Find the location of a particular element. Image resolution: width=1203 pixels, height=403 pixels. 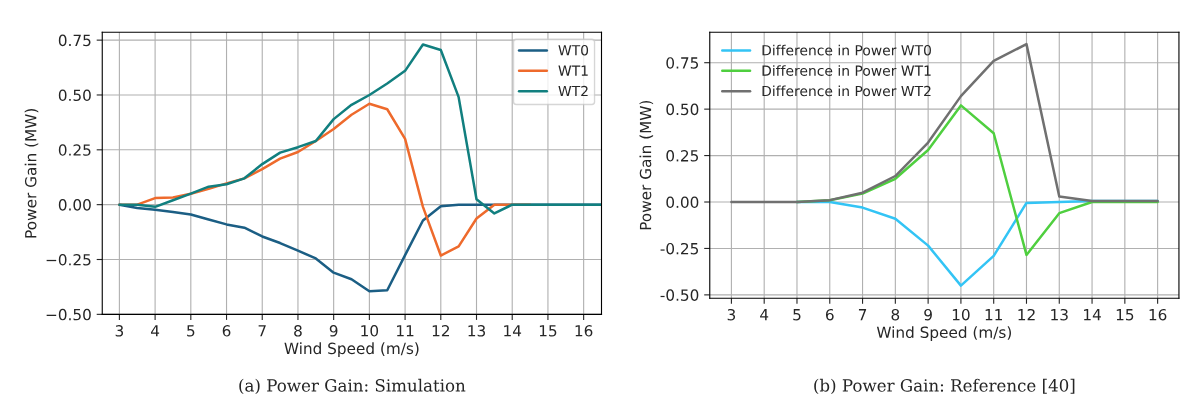

line-series is located at coordinates (944, 123).